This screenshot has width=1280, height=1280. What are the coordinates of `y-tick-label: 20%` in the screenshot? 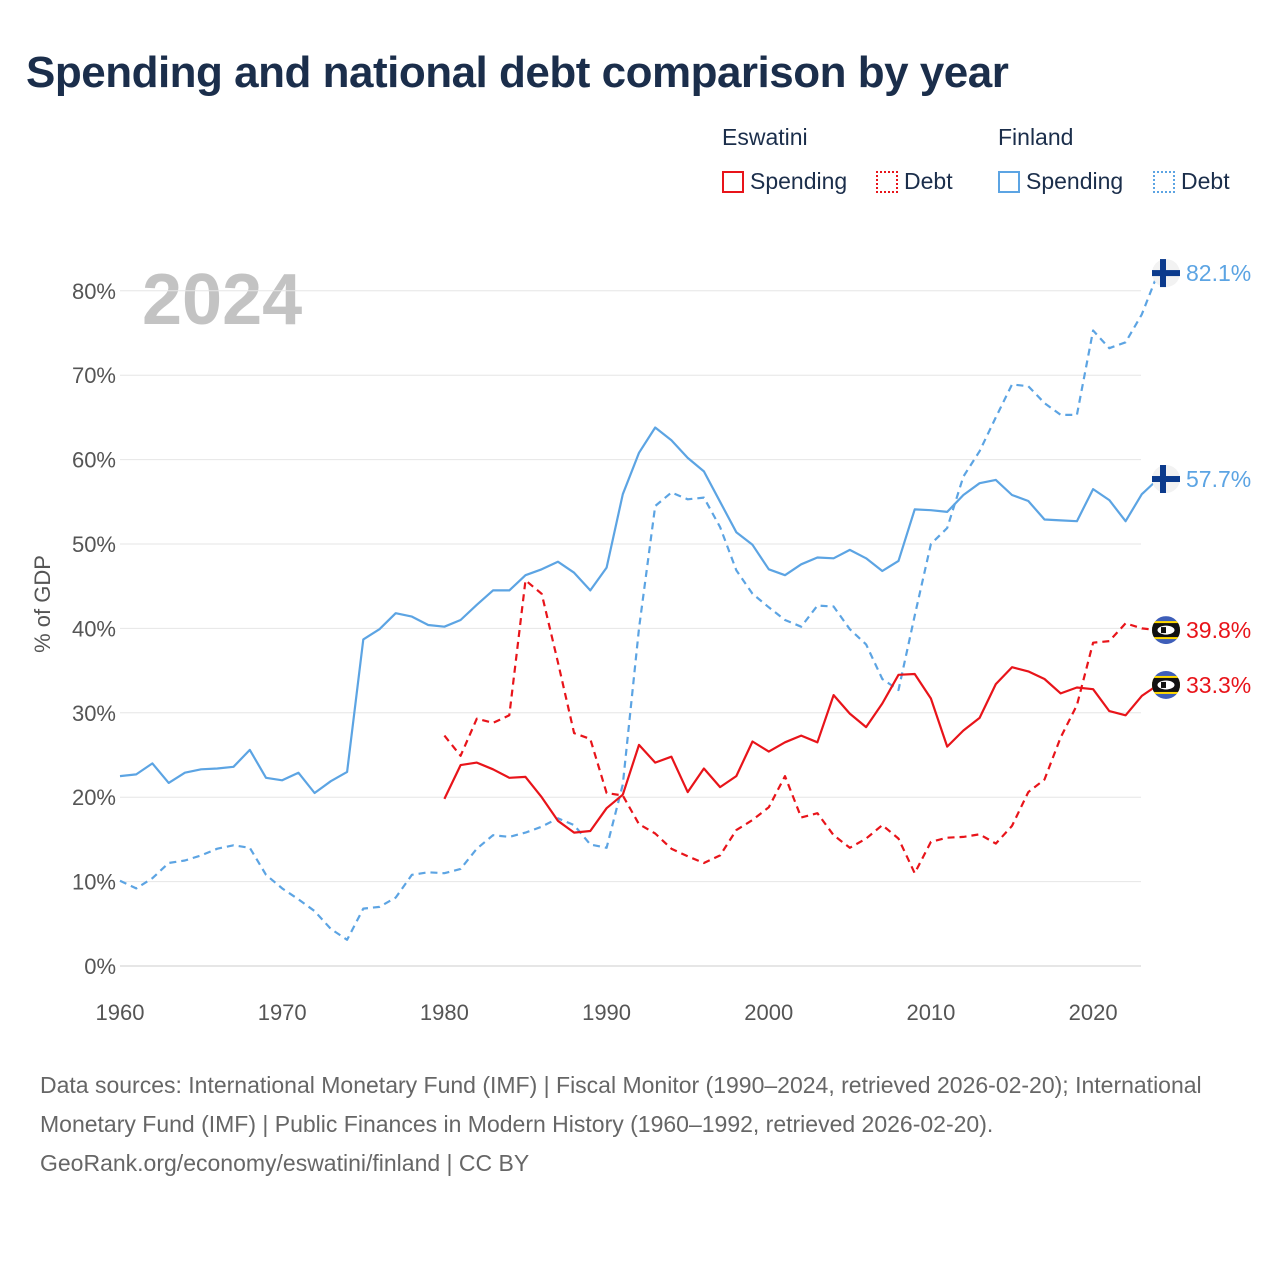 It's located at (94, 797).